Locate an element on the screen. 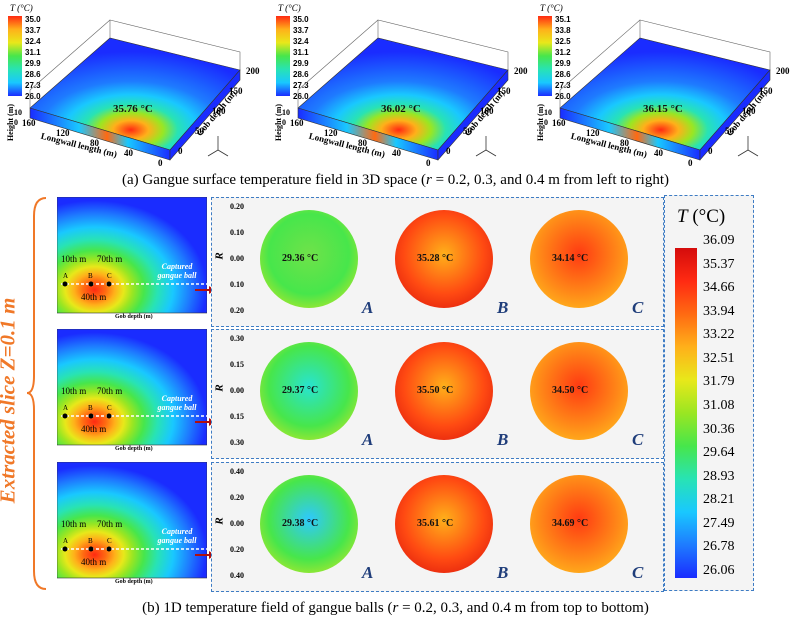 The height and width of the screenshot is (621, 791). legend-value: 28.93 is located at coordinates (719, 476).